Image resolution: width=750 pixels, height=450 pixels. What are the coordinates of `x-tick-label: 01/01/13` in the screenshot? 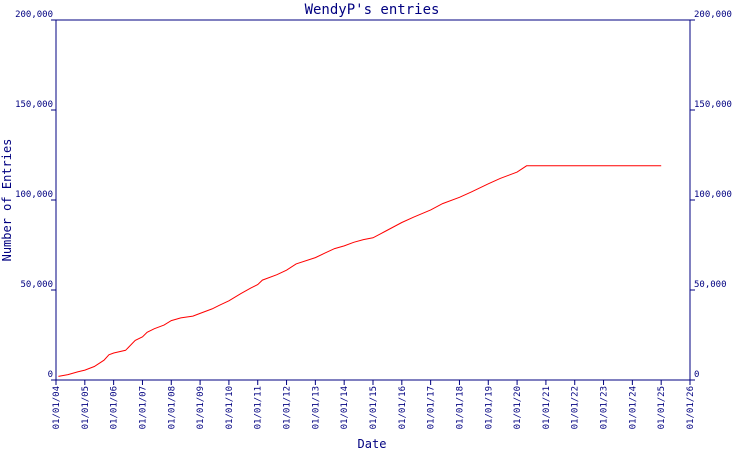 It's located at (316, 407).